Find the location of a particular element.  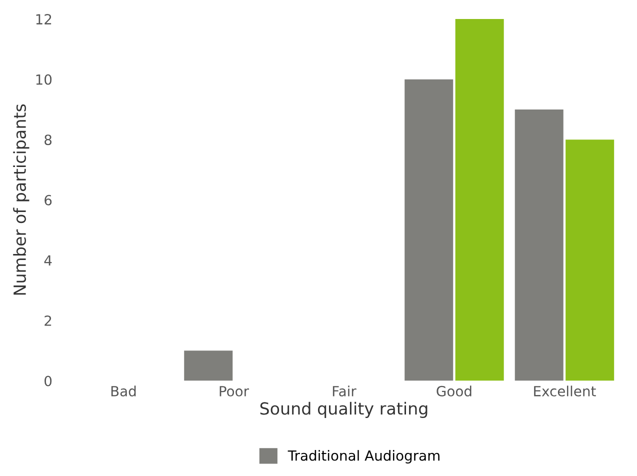

x-tick-label: Good is located at coordinates (454, 391).